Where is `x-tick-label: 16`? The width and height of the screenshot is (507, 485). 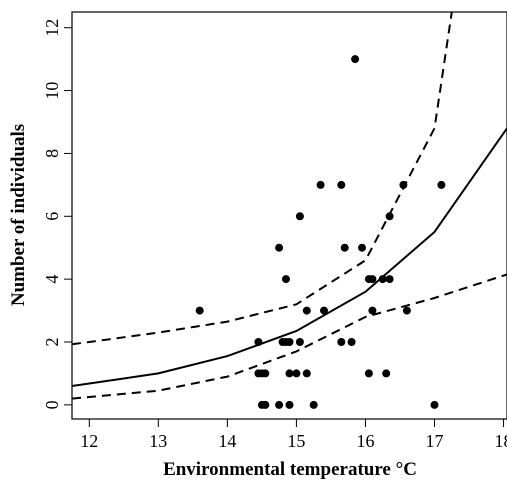 x-tick-label: 16 is located at coordinates (365, 441).